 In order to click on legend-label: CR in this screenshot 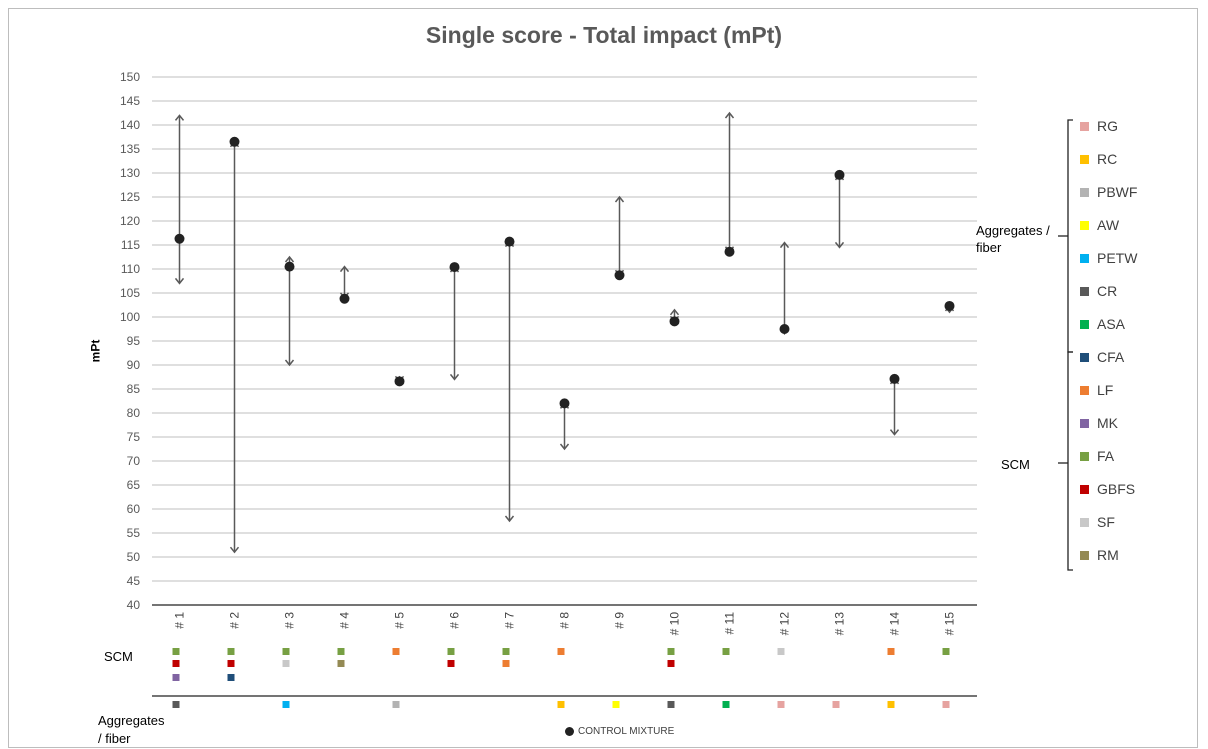, I will do `click(1107, 291)`.